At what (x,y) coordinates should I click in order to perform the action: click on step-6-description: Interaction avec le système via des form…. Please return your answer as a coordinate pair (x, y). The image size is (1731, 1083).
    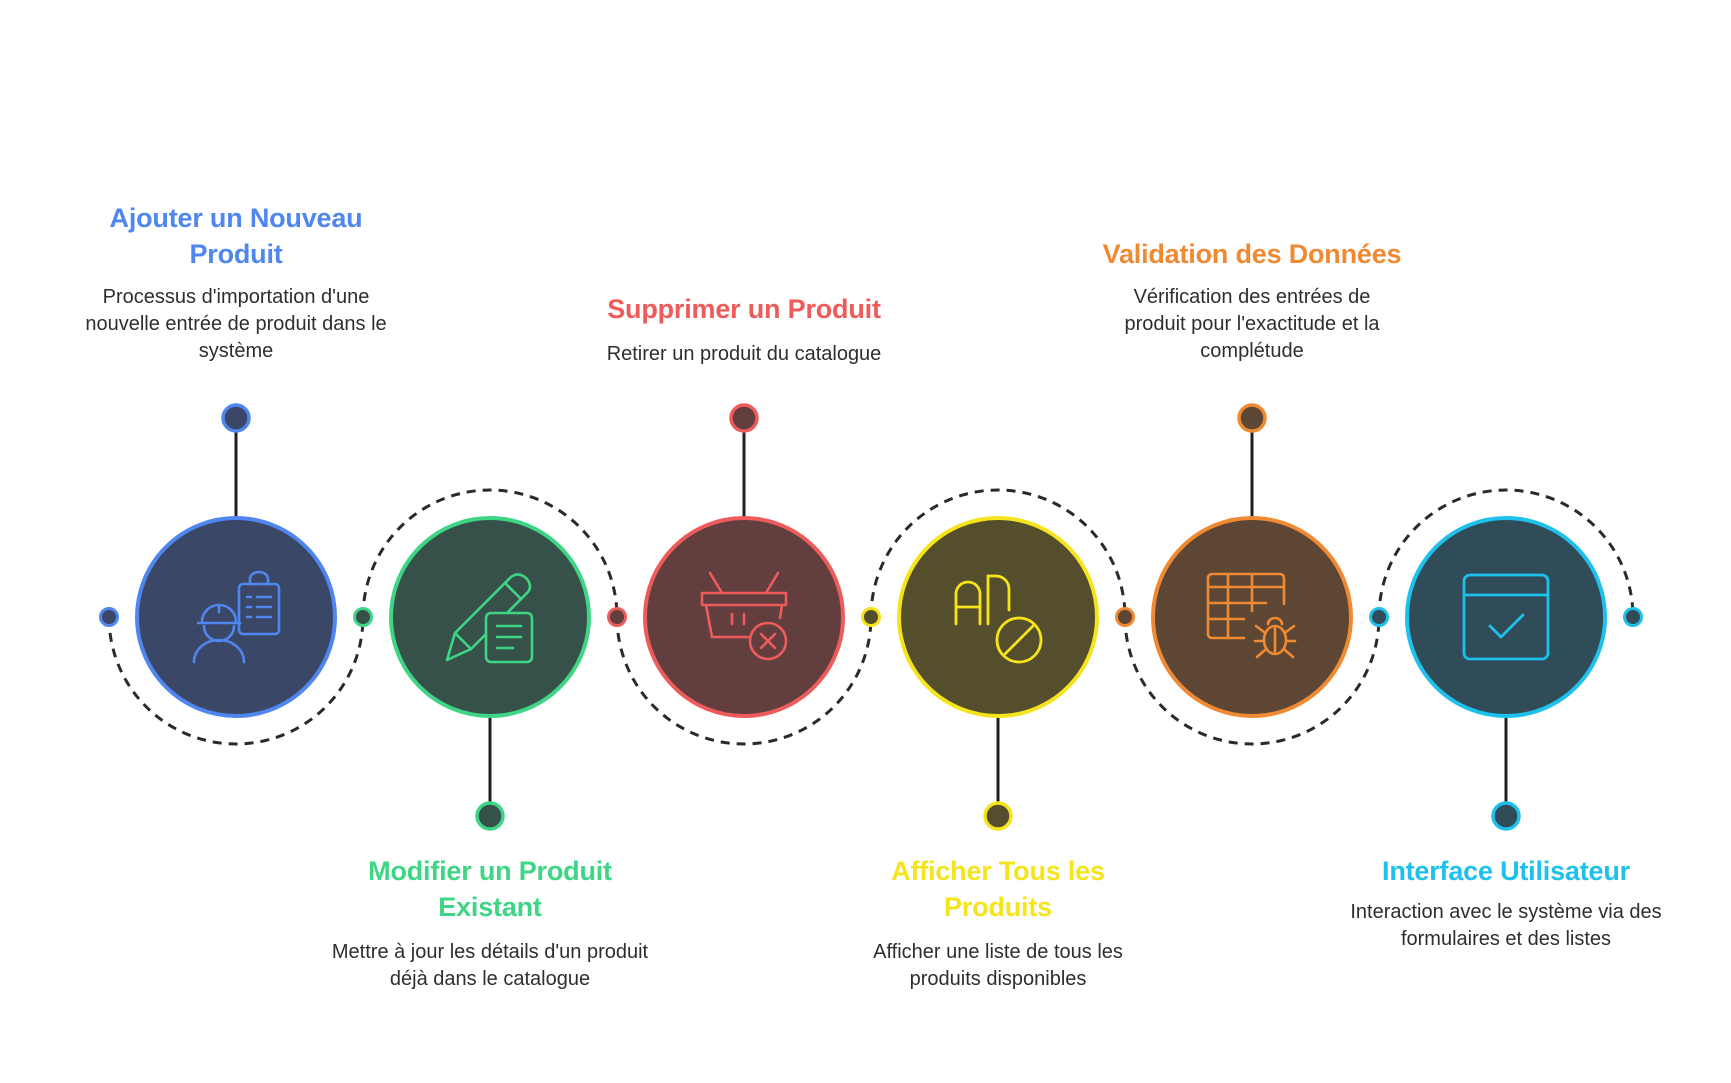
    Looking at the image, I should click on (1506, 925).